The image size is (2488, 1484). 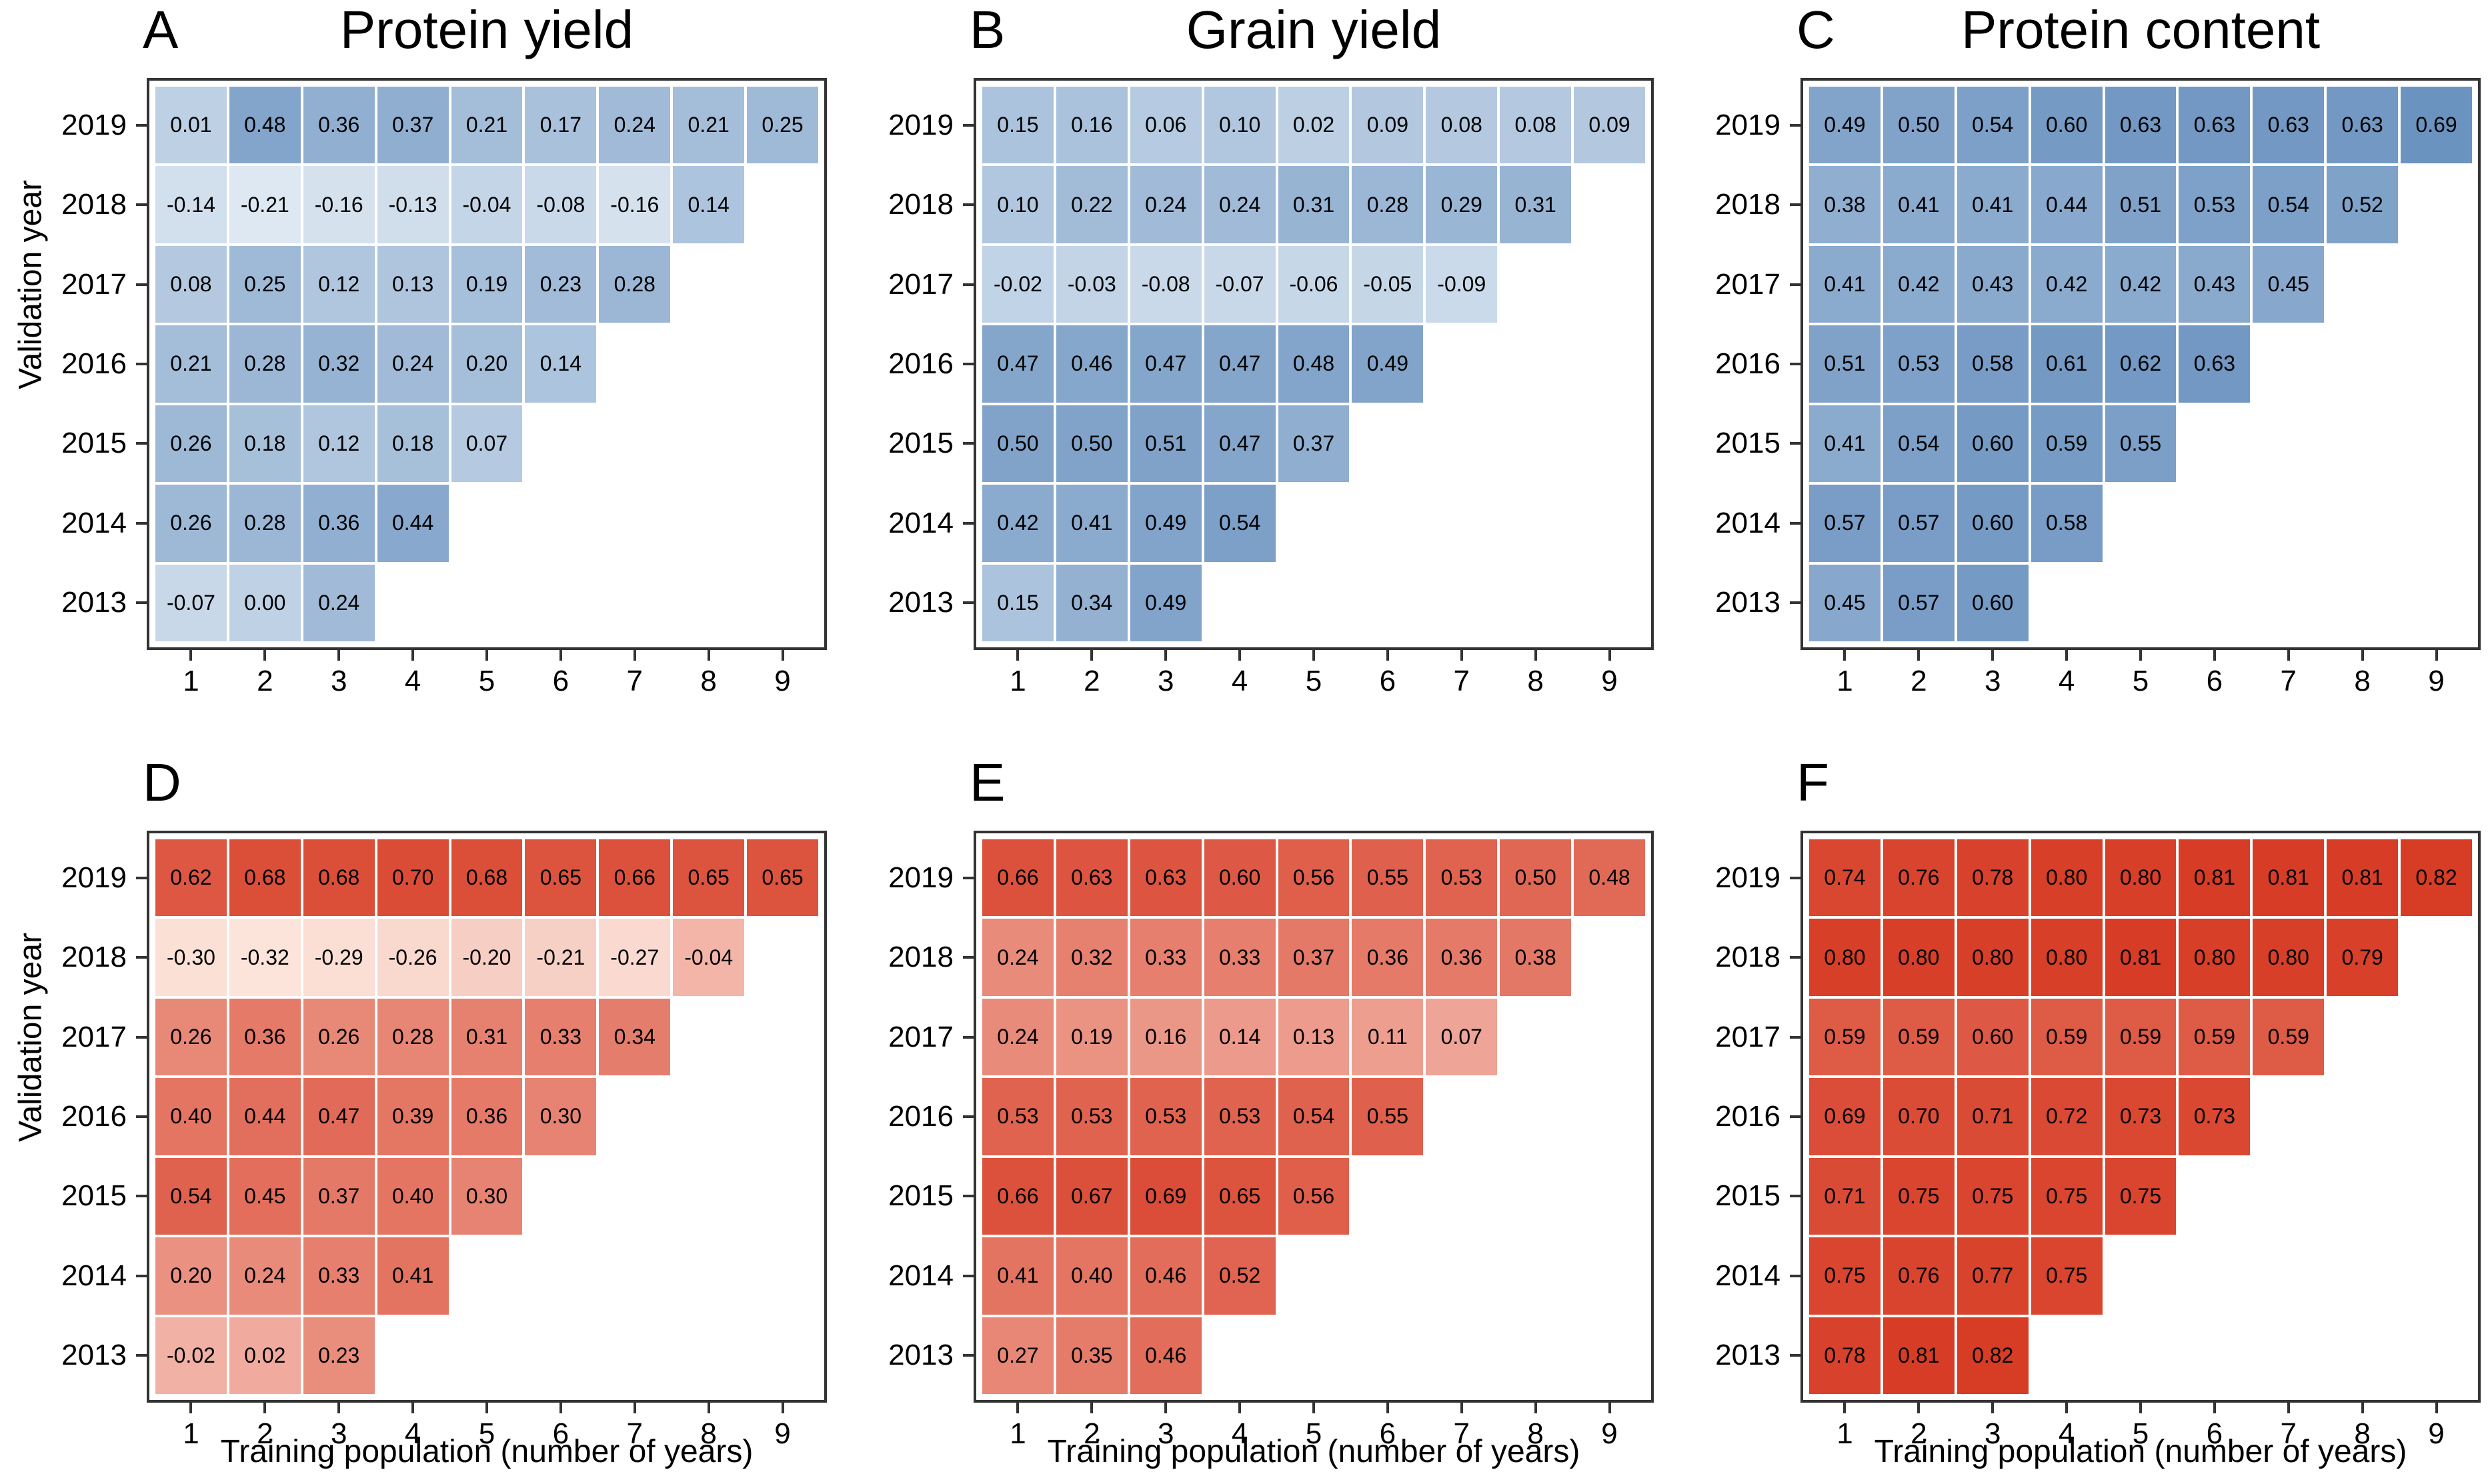 I want to click on heatmap-cell: 0.61, so click(x=2066, y=364).